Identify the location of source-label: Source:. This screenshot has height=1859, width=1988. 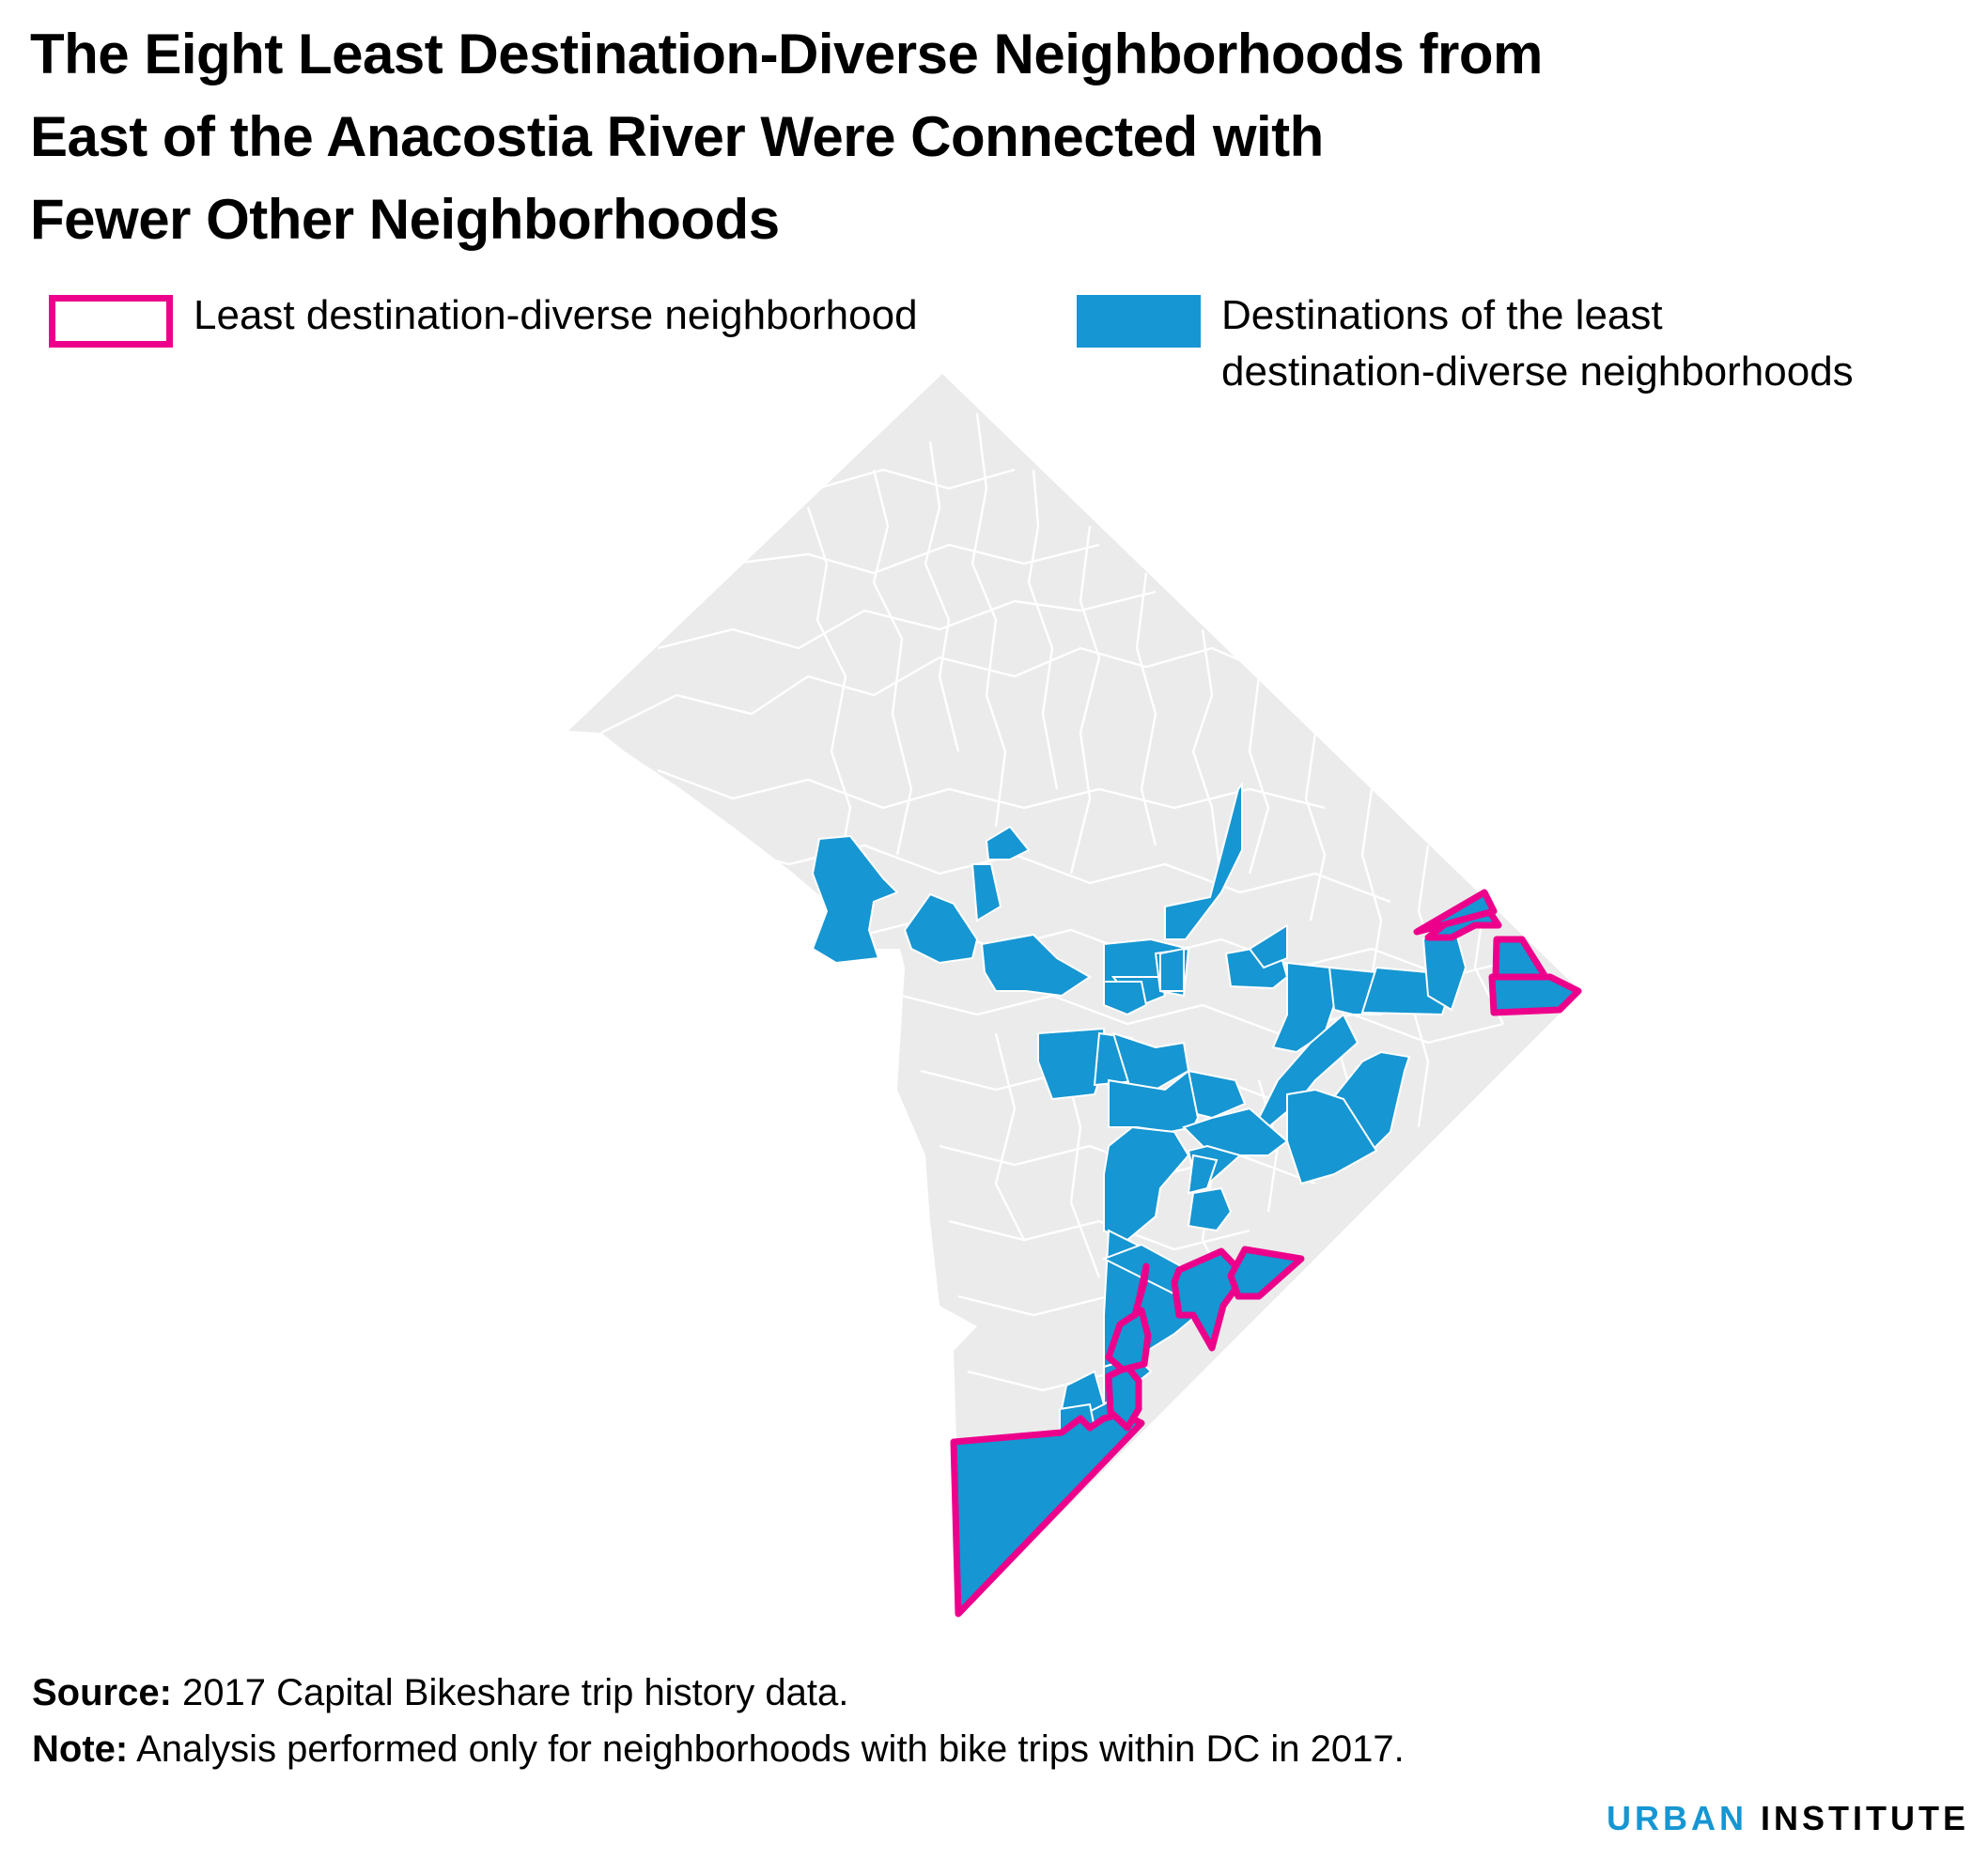
(102, 1692).